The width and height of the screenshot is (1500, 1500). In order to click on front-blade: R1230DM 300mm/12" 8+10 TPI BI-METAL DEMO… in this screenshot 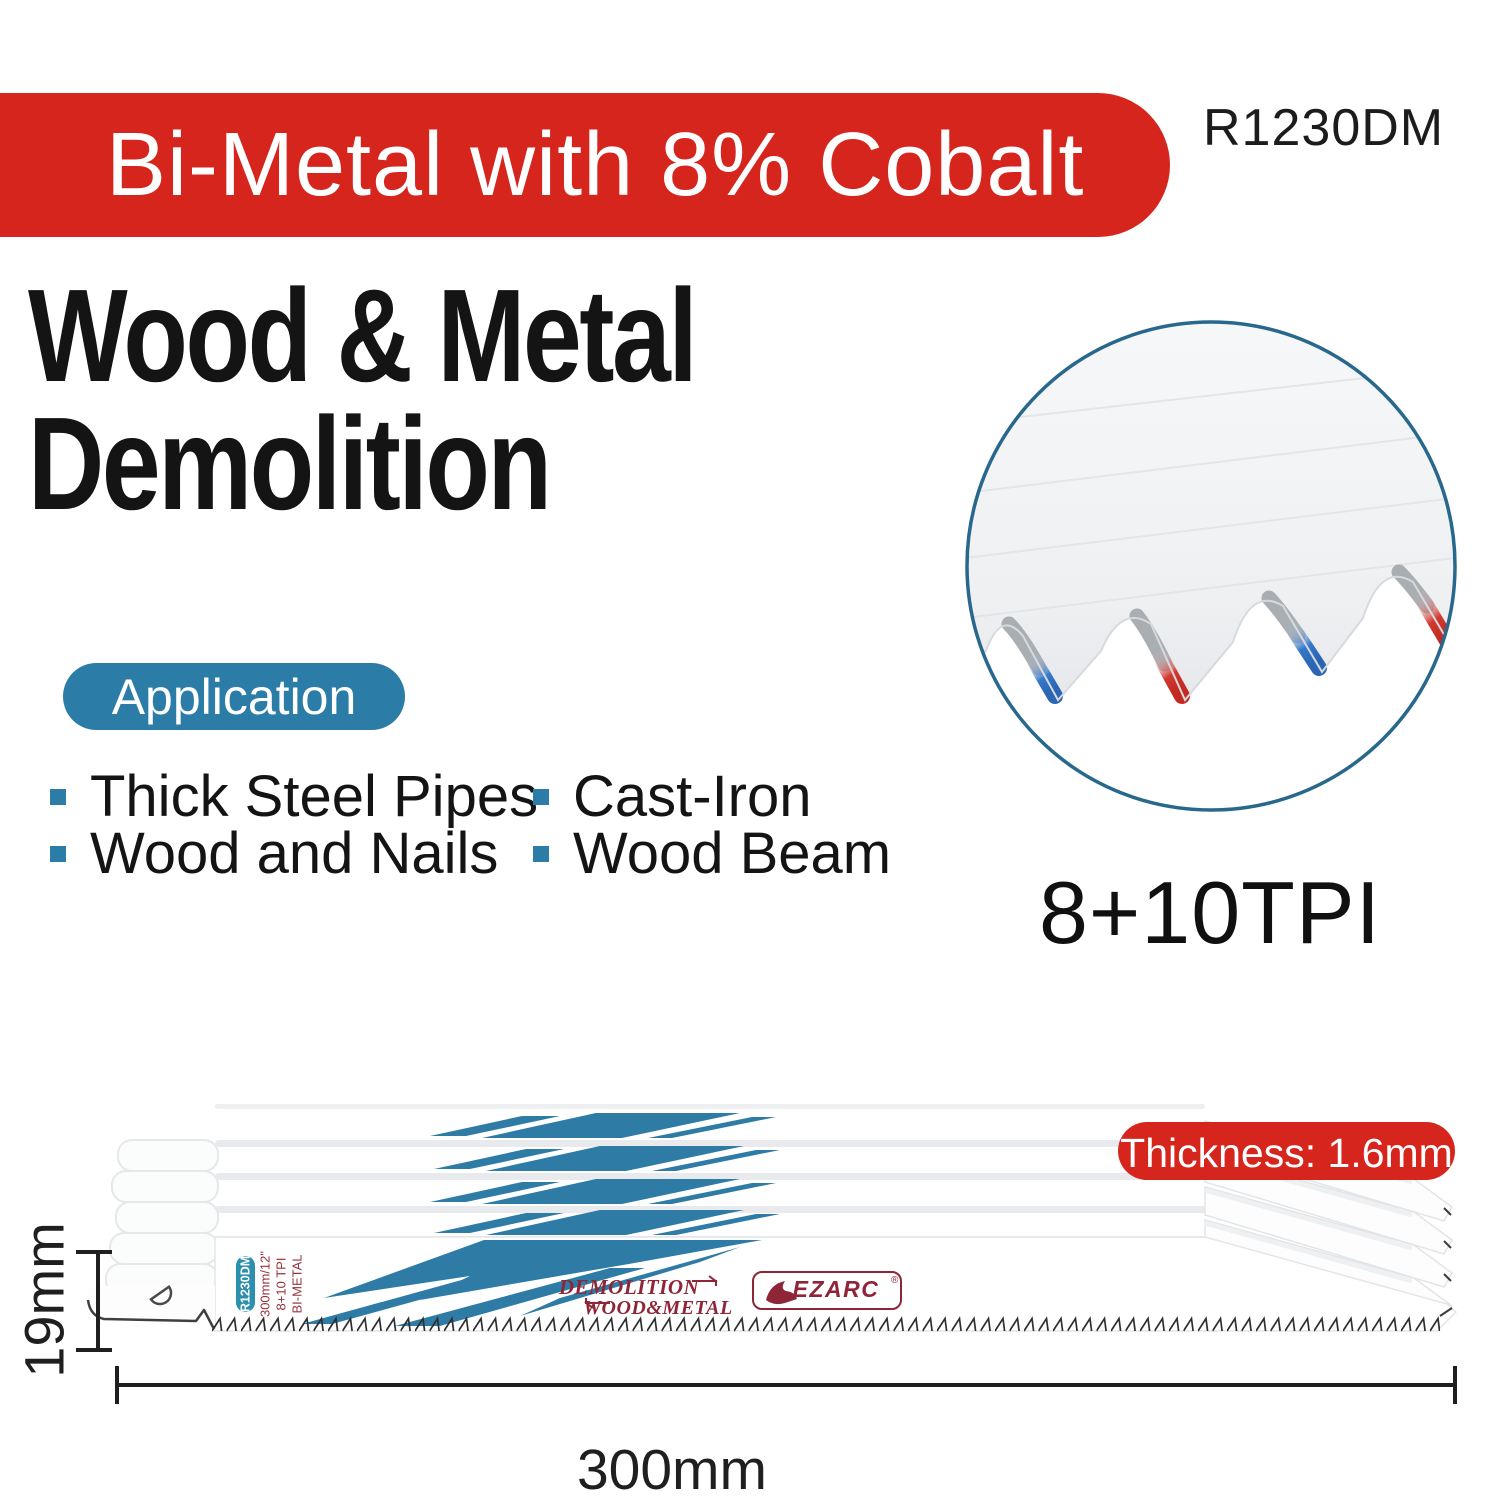, I will do `click(772, 1286)`.